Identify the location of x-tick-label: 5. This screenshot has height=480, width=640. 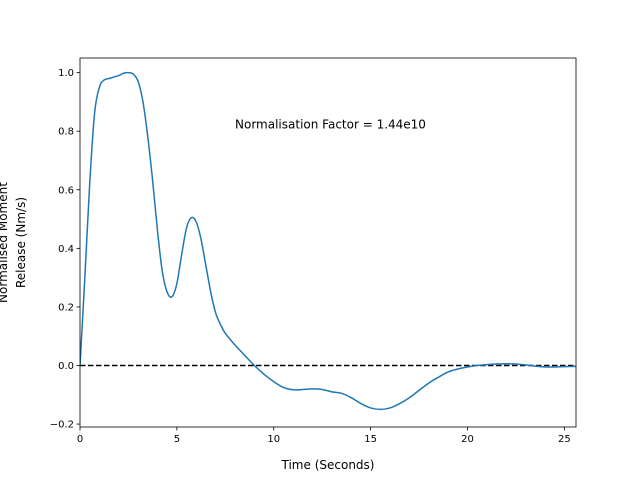
(177, 439).